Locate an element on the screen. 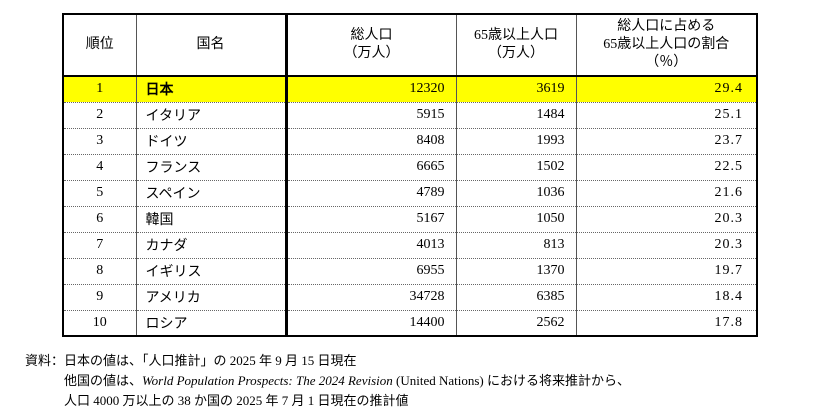 The image size is (818, 412). total-population-cell: 5167 is located at coordinates (370, 218).